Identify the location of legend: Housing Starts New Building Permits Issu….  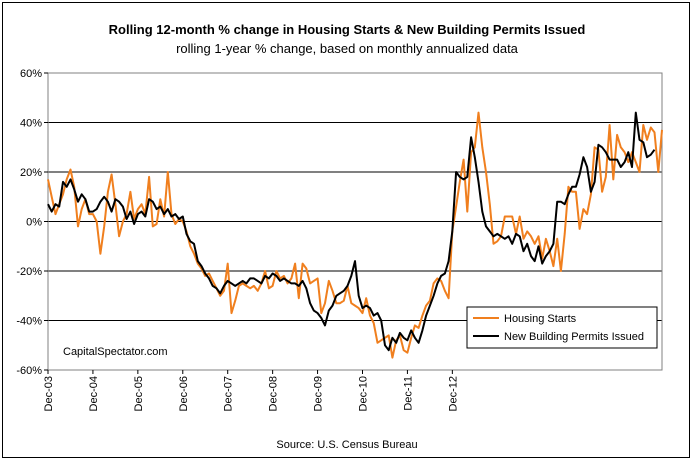
(562, 327).